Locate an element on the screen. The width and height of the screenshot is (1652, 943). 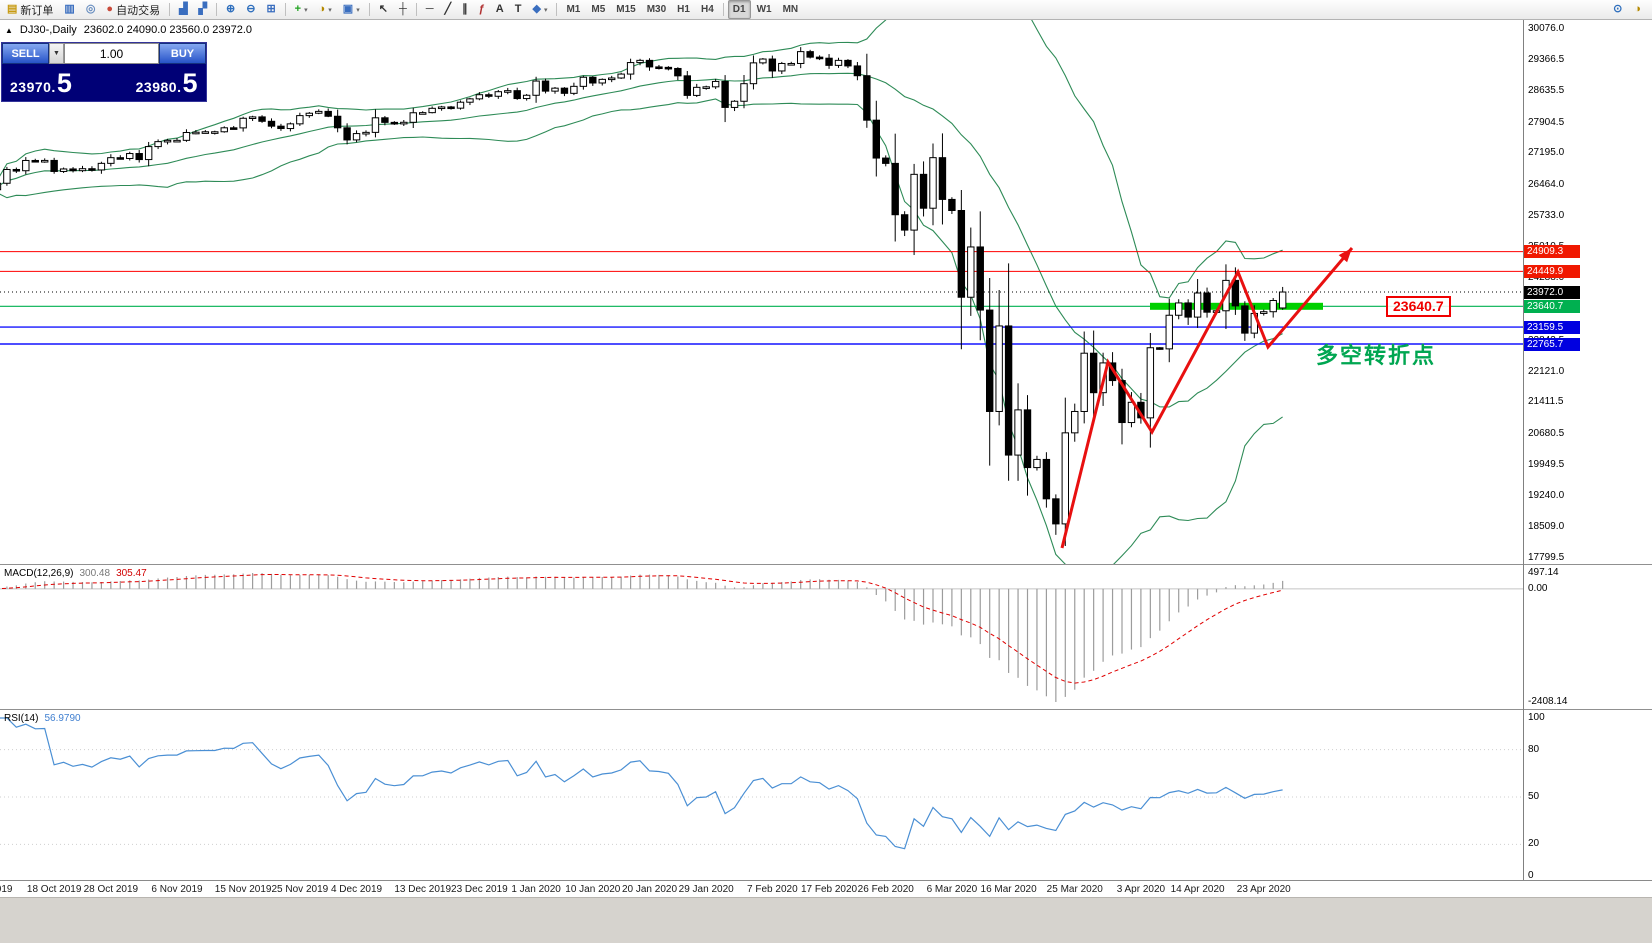
indicators-button: + ▾ is located at coordinates (301, 9).